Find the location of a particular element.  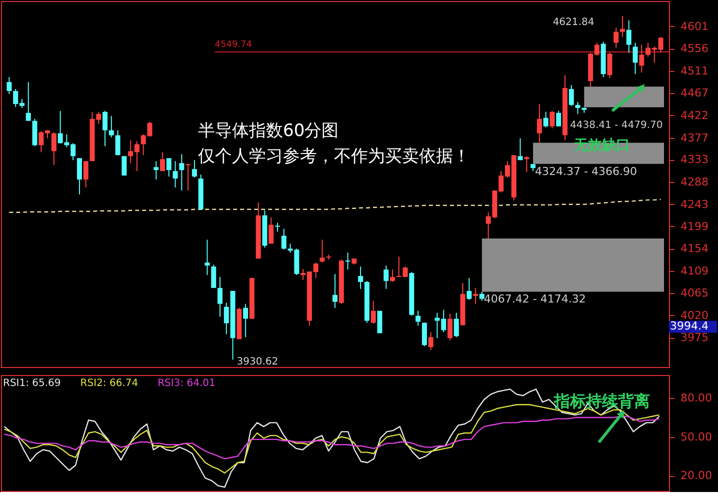

annotation: 指标持续背离 is located at coordinates (601, 401).